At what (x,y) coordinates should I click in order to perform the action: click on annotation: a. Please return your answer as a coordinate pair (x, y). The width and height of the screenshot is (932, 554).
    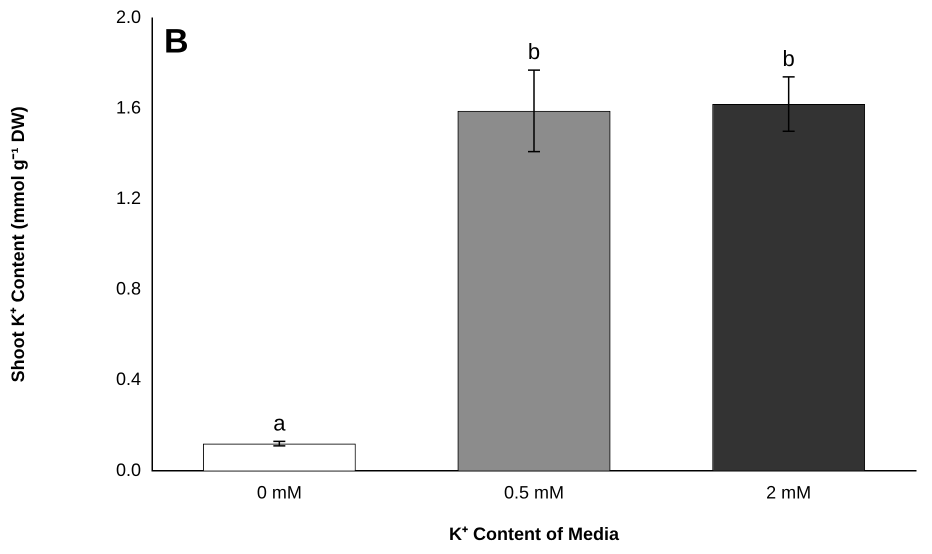
    Looking at the image, I should click on (279, 423).